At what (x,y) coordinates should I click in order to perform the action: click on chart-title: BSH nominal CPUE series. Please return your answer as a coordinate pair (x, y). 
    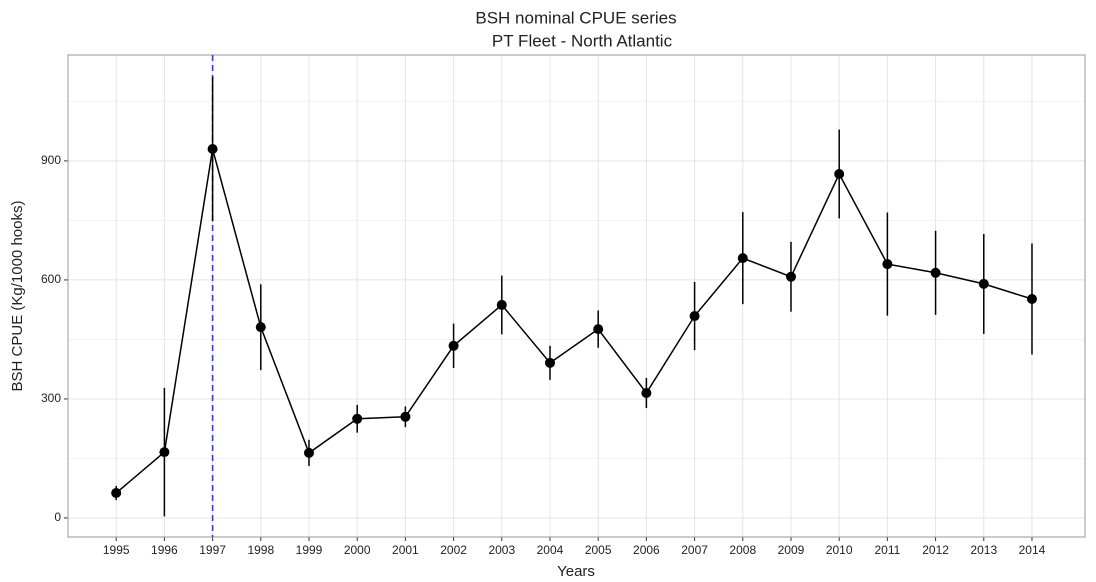
    Looking at the image, I should click on (575, 17).